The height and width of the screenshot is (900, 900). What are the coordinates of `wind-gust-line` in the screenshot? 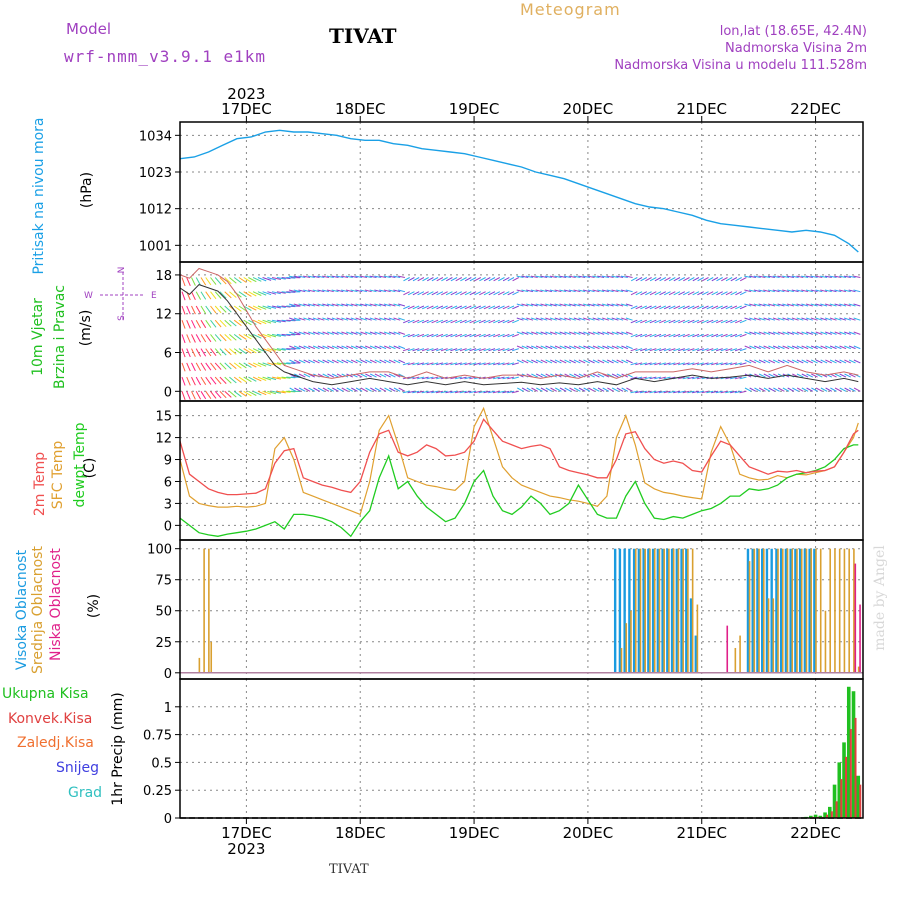 It's located at (519, 323).